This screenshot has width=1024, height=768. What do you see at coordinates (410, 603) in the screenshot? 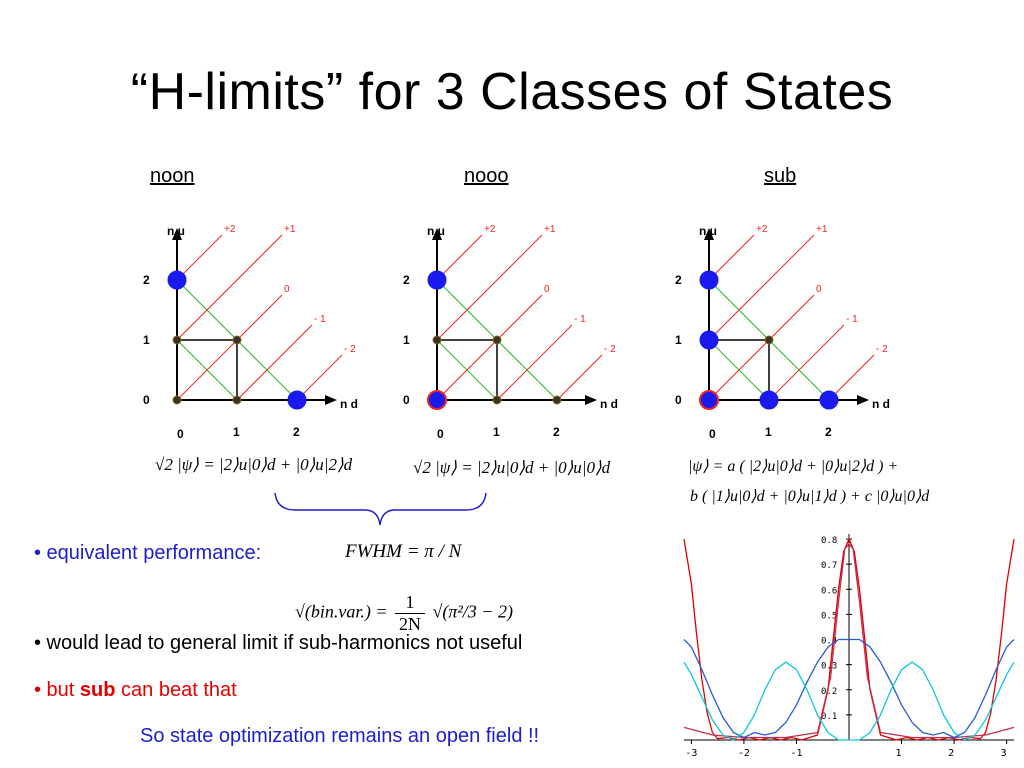
I see `binvar-numerator: 1` at bounding box center [410, 603].